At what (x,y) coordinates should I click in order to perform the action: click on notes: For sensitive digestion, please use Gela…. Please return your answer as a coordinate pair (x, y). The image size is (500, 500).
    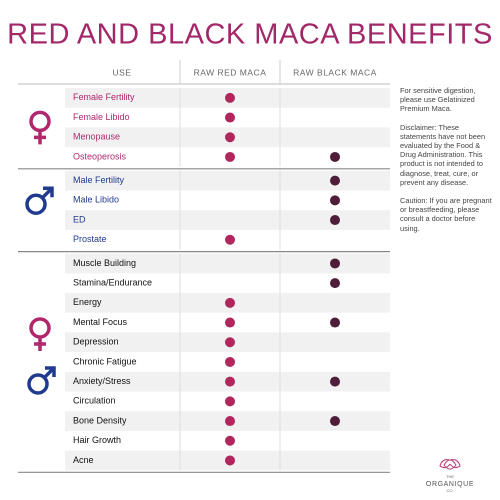
    Looking at the image, I should click on (448, 164).